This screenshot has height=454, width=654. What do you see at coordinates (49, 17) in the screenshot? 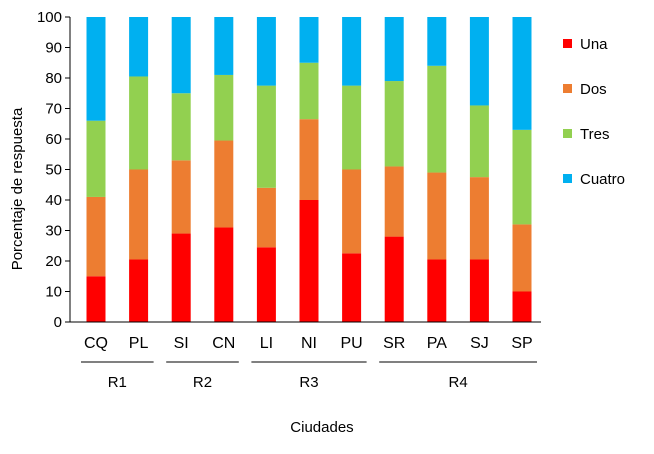
I see `y-tick-label: 100` at bounding box center [49, 17].